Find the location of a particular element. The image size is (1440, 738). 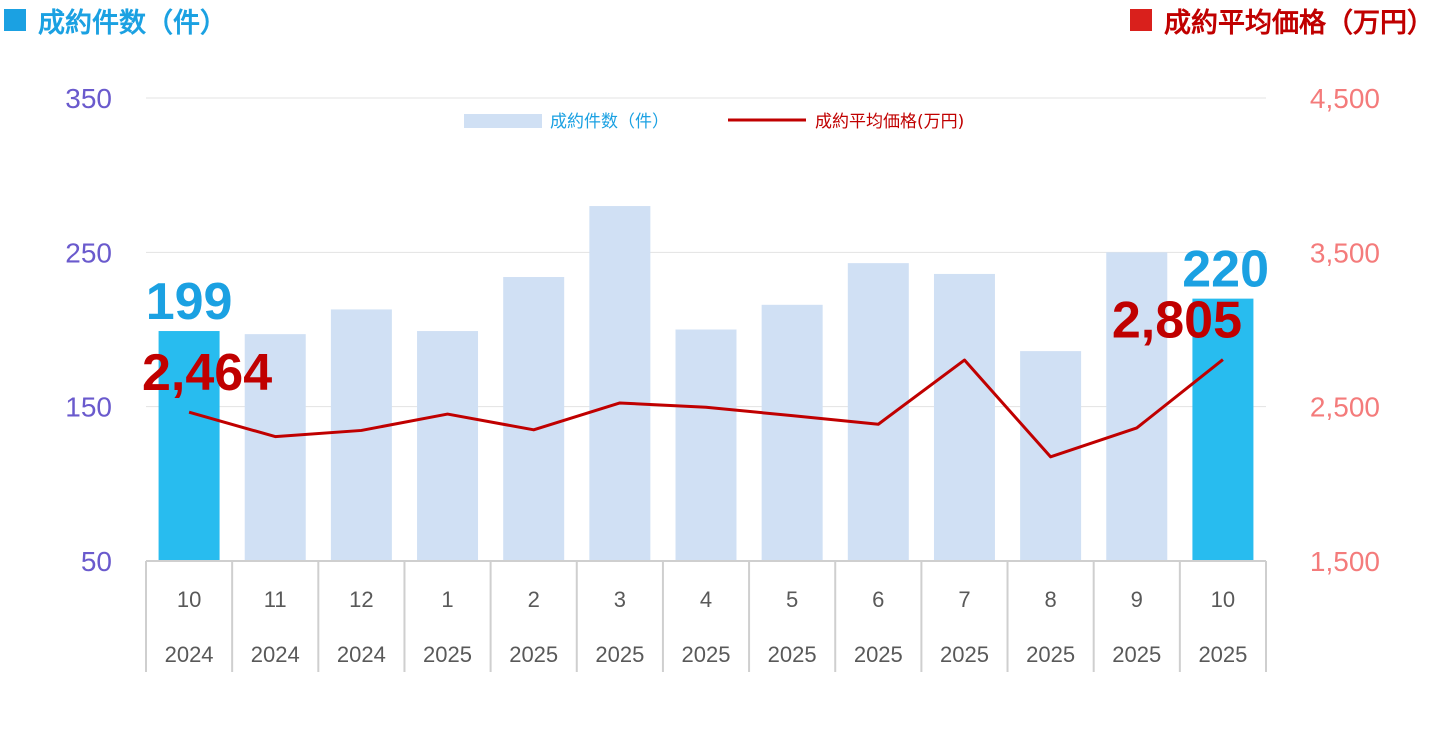

month-tick-label: 9 is located at coordinates (1137, 599).